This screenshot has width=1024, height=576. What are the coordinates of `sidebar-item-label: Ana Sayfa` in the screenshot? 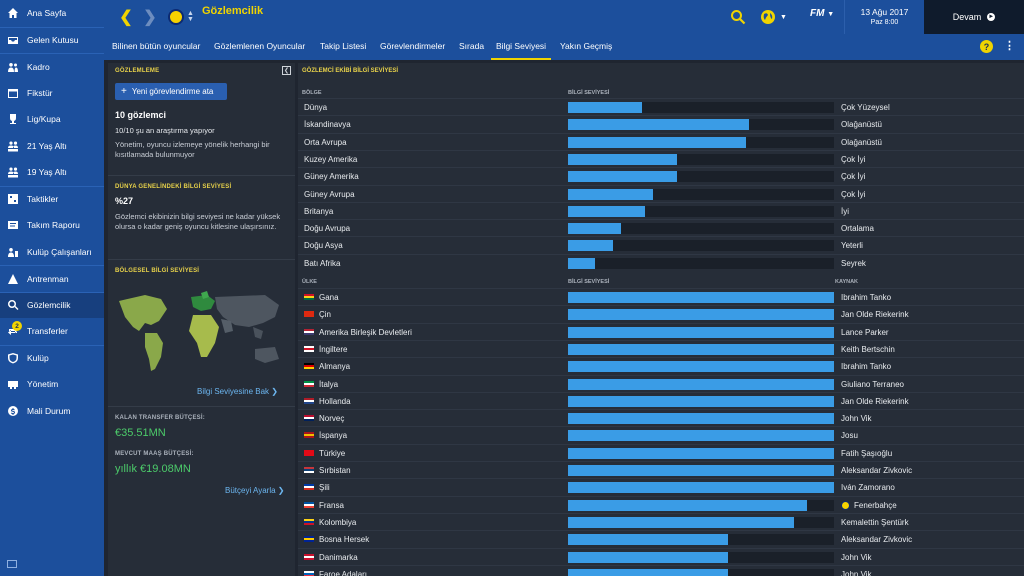 It's located at (47, 13).